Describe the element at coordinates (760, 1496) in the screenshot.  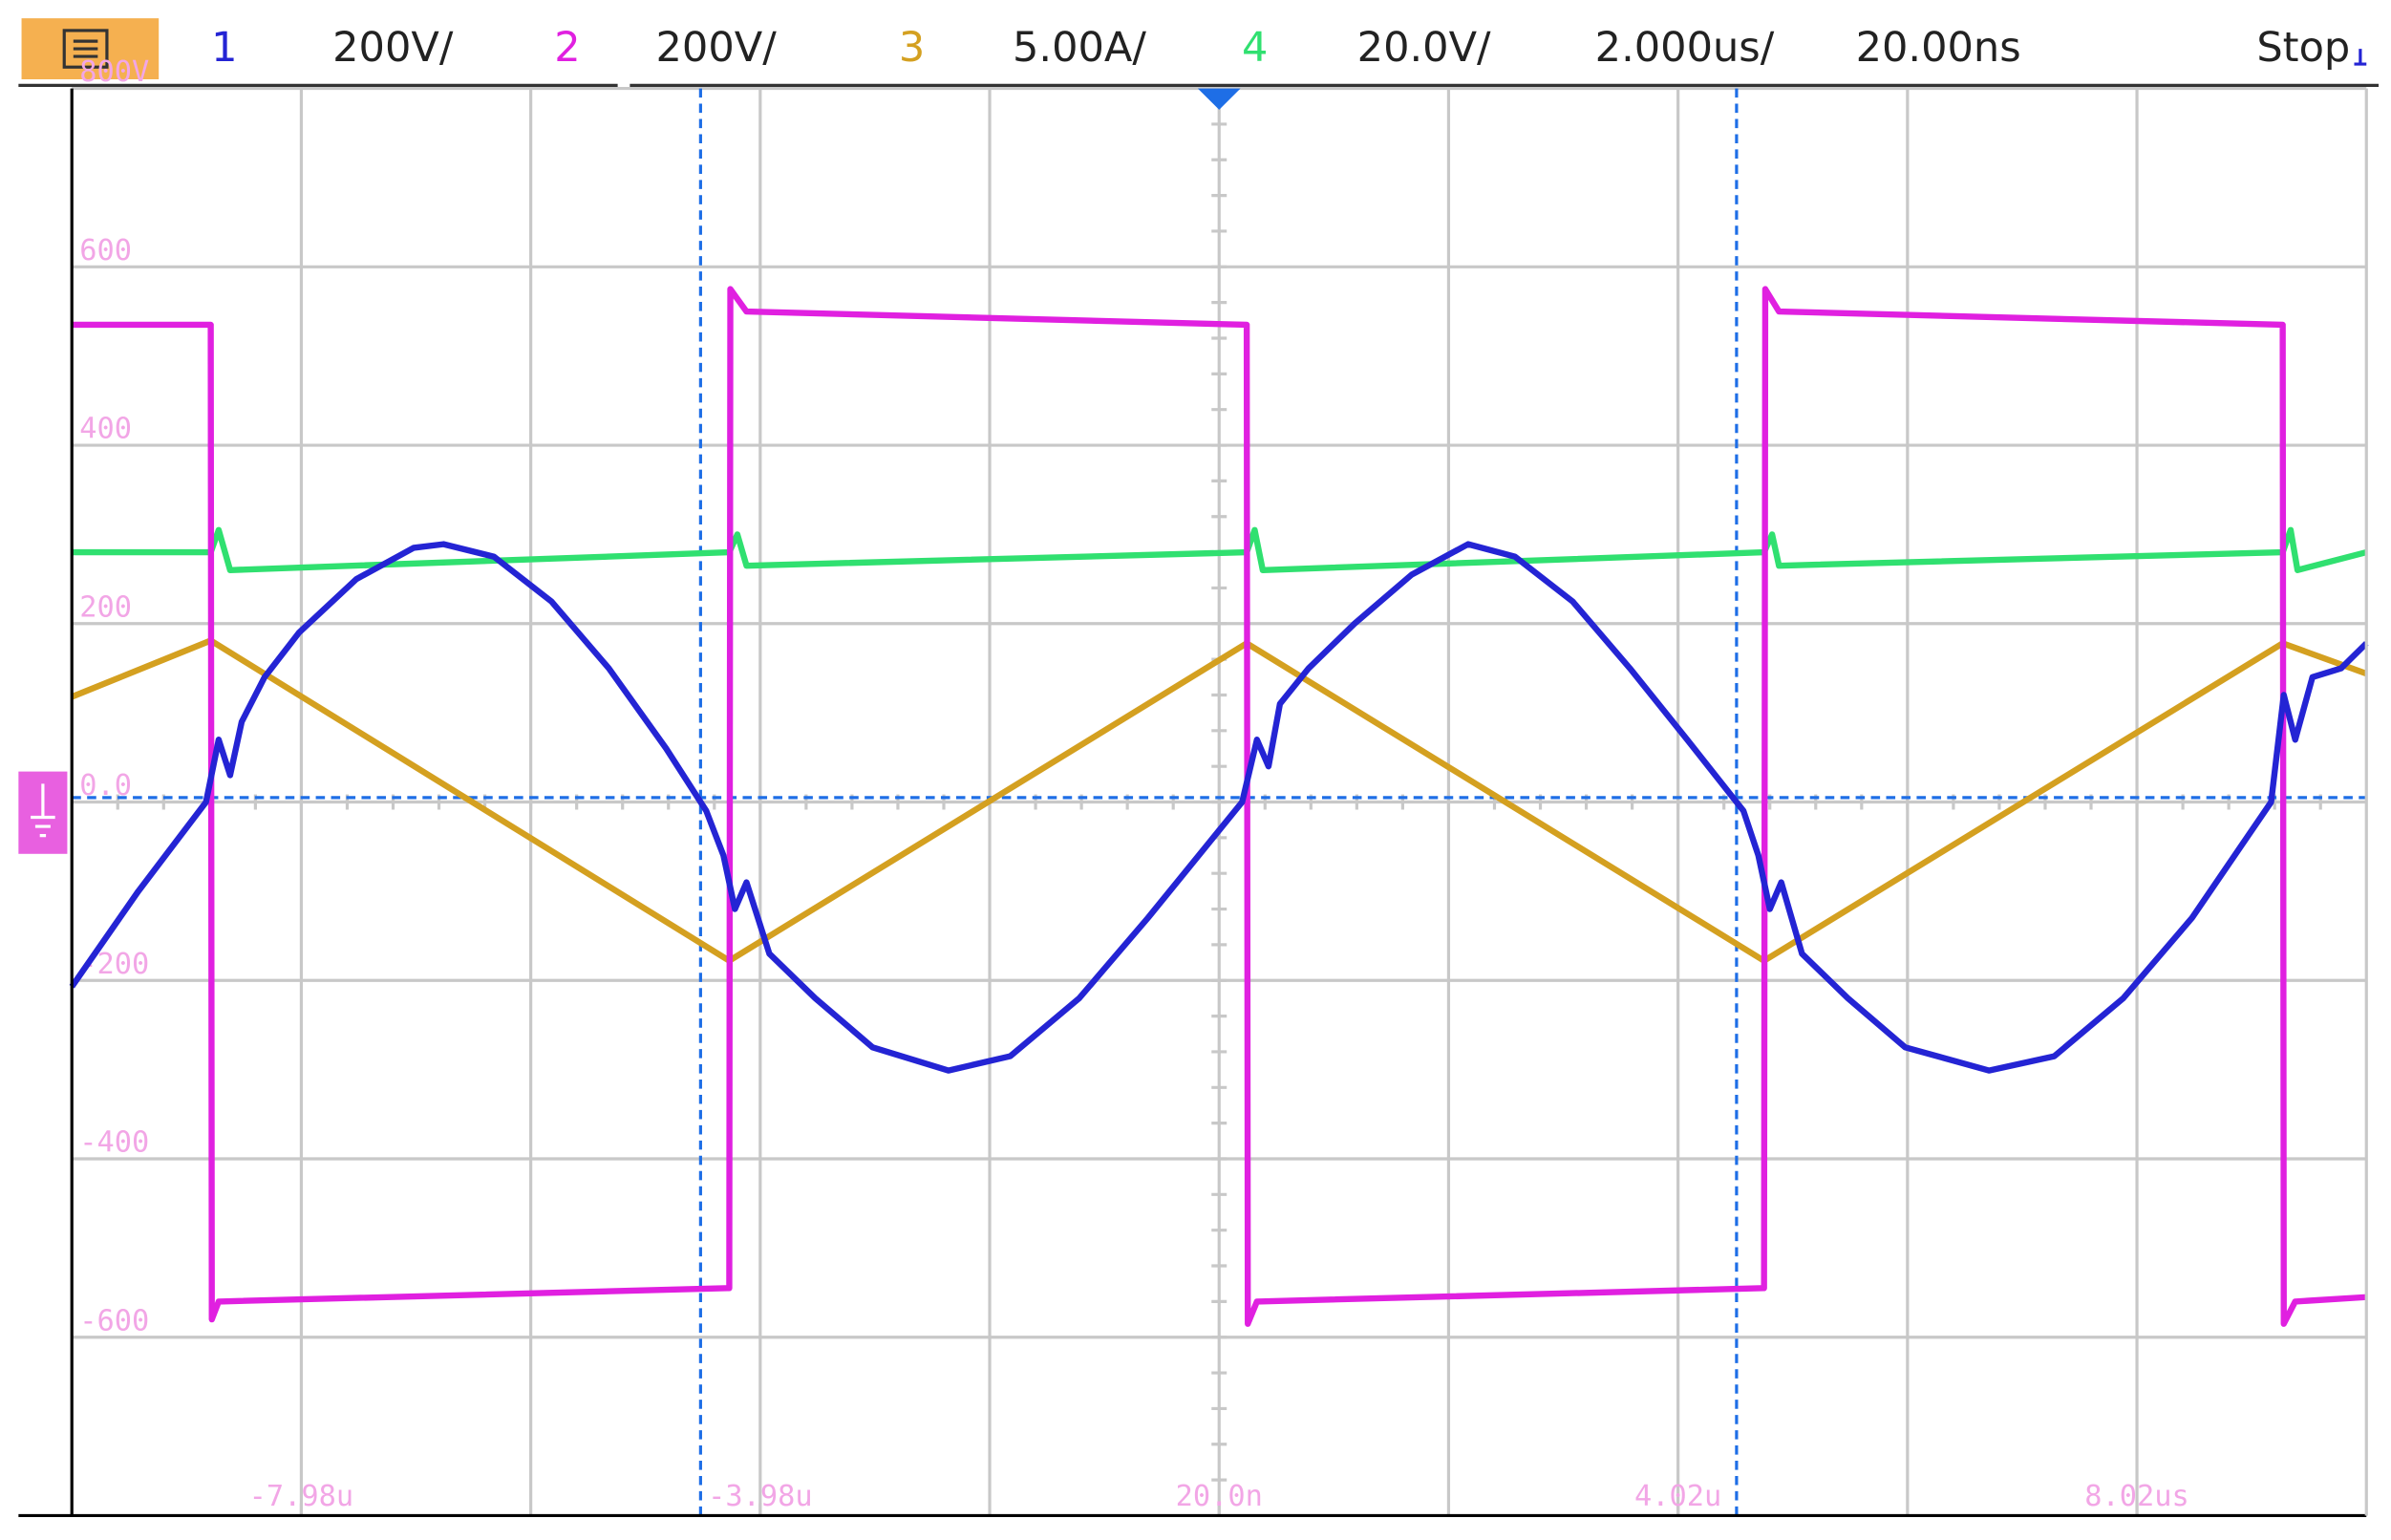
I see `x-tick-label: -3.98u` at that location.